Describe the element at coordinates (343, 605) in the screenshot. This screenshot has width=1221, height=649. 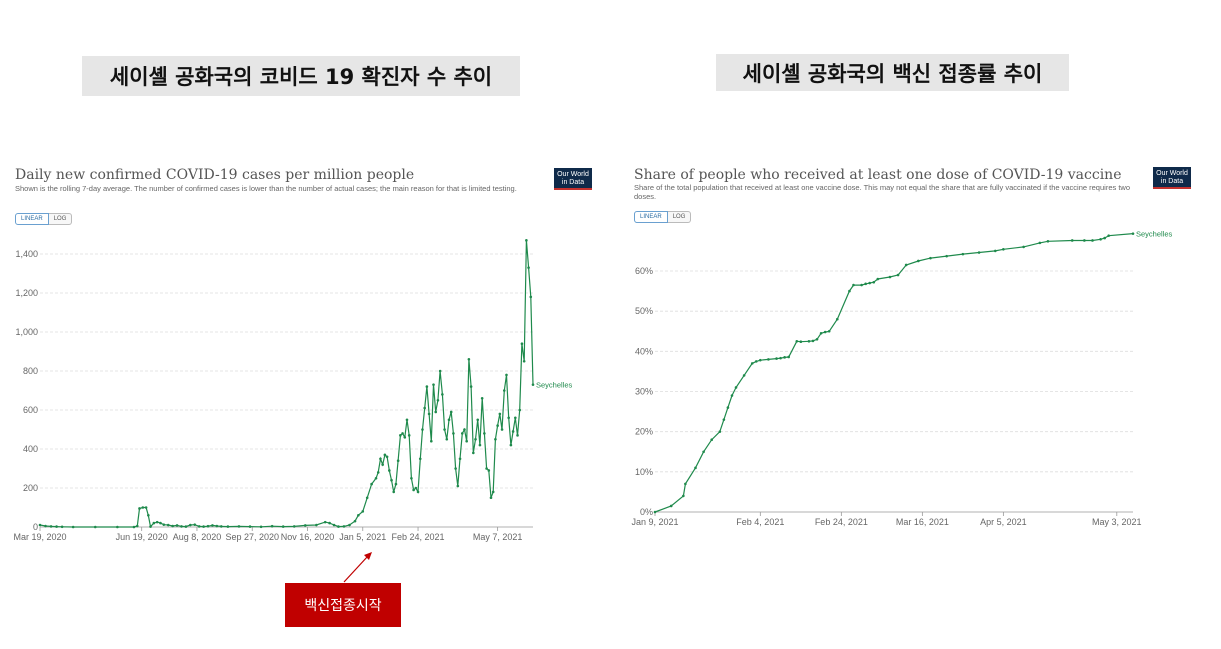
I see `vaccination-start-annotation: 백신접종시작` at that location.